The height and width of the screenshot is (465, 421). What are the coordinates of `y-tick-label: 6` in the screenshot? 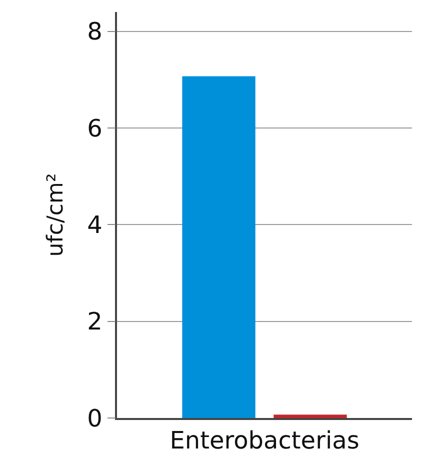 It's located at (94, 128).